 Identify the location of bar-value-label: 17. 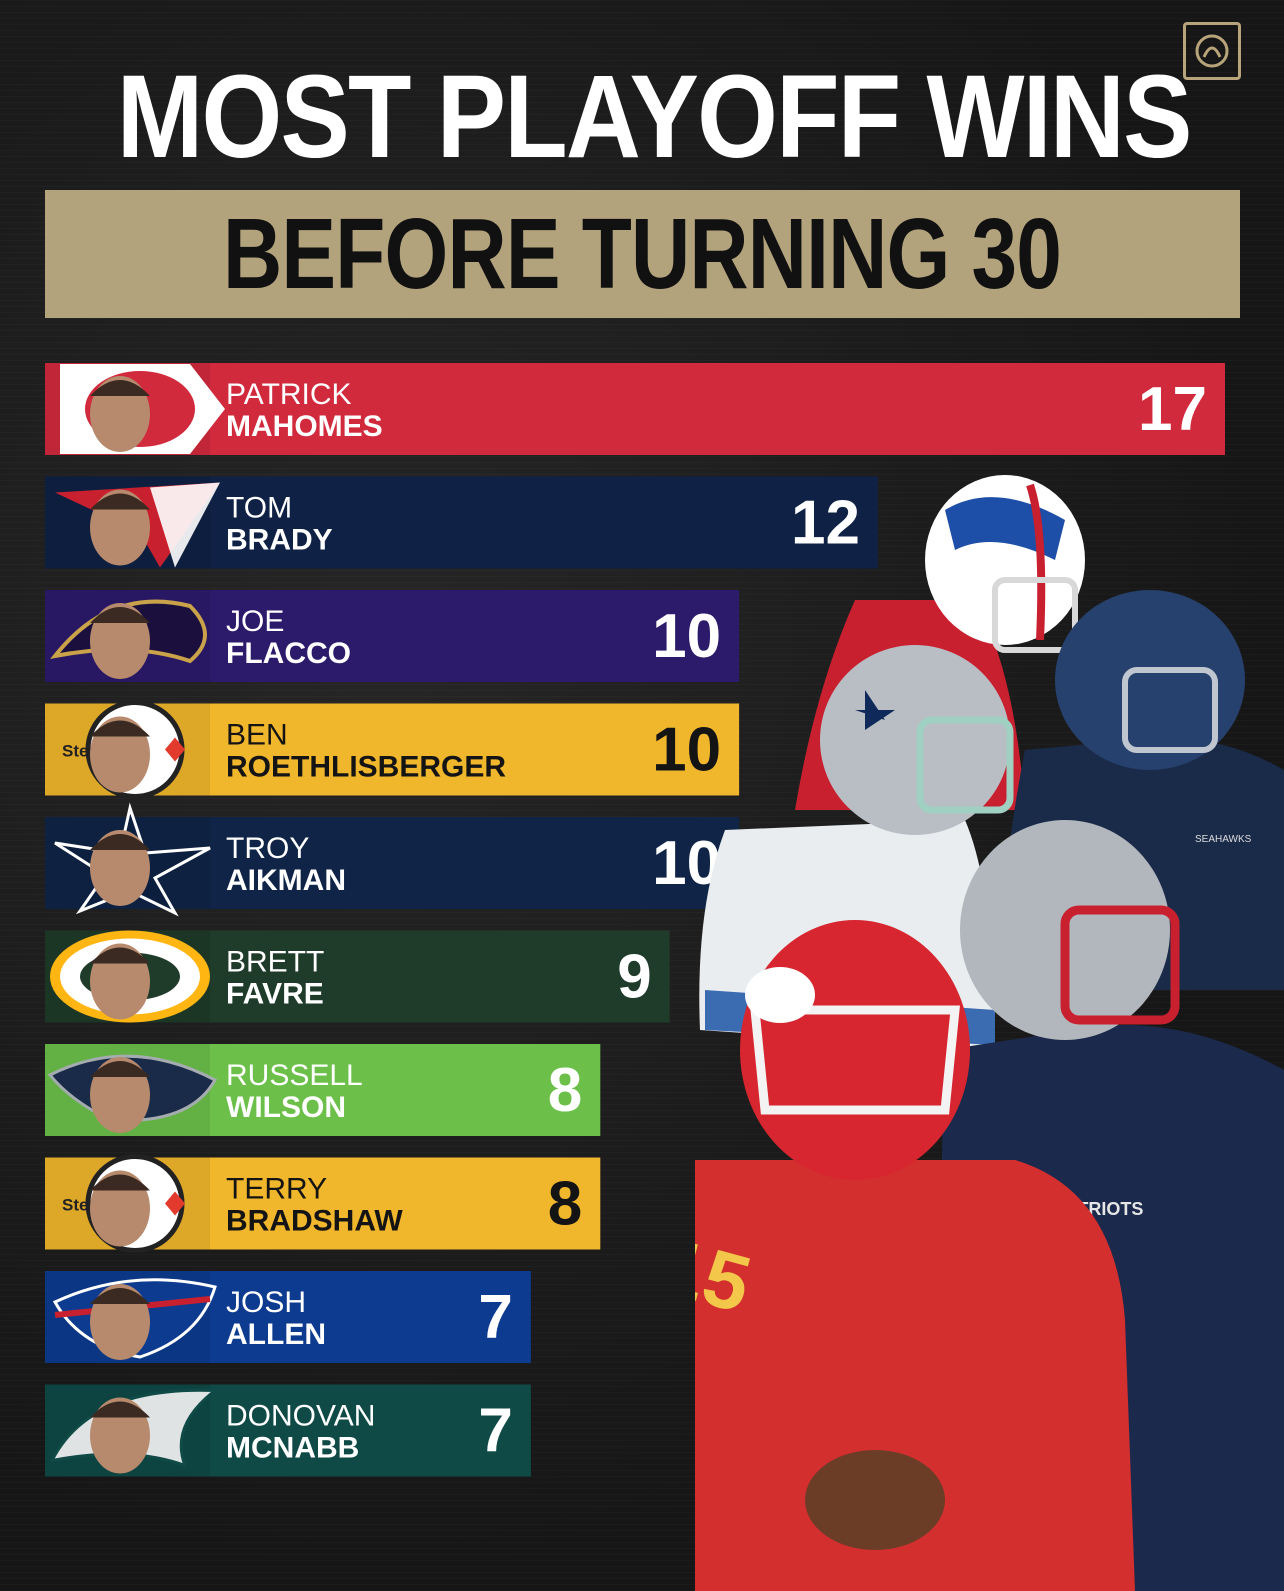
(1172, 409).